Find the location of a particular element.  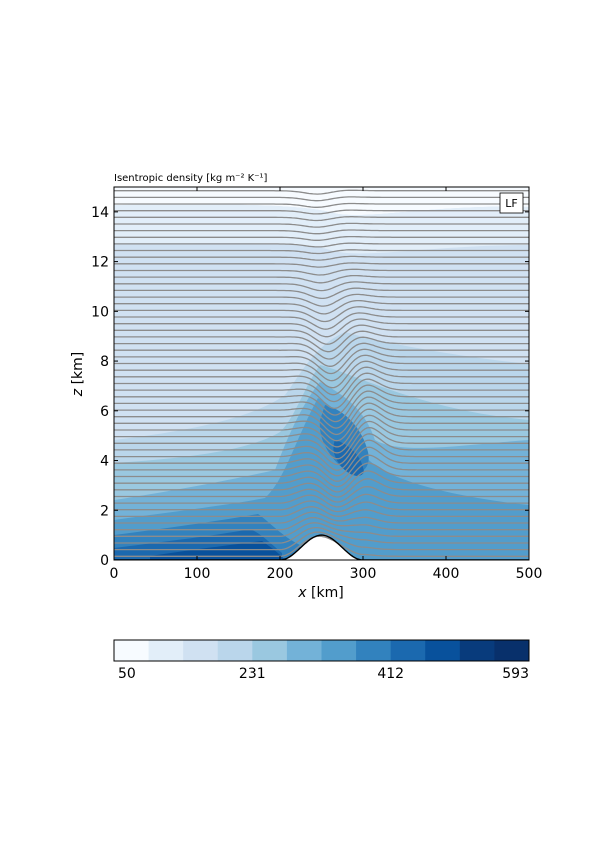

colorbar: 50 231 412 593 is located at coordinates (321, 660).